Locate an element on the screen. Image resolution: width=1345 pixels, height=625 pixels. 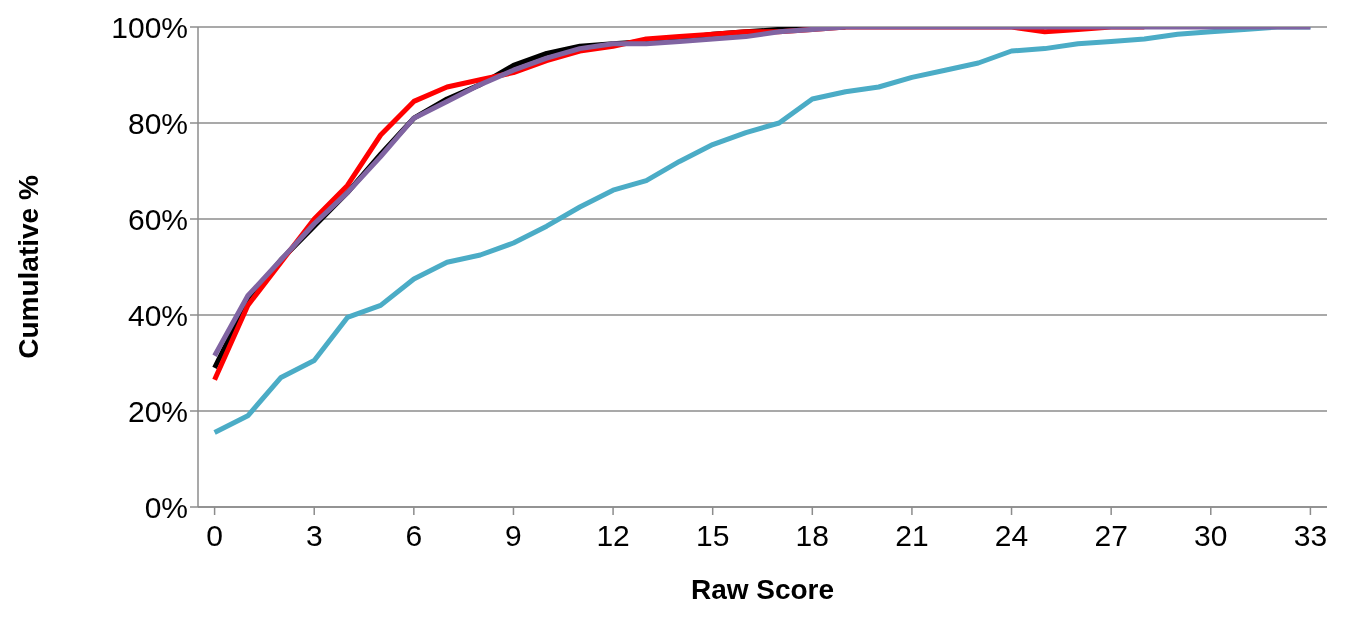
y-tick-label: 40% is located at coordinates (157, 315).